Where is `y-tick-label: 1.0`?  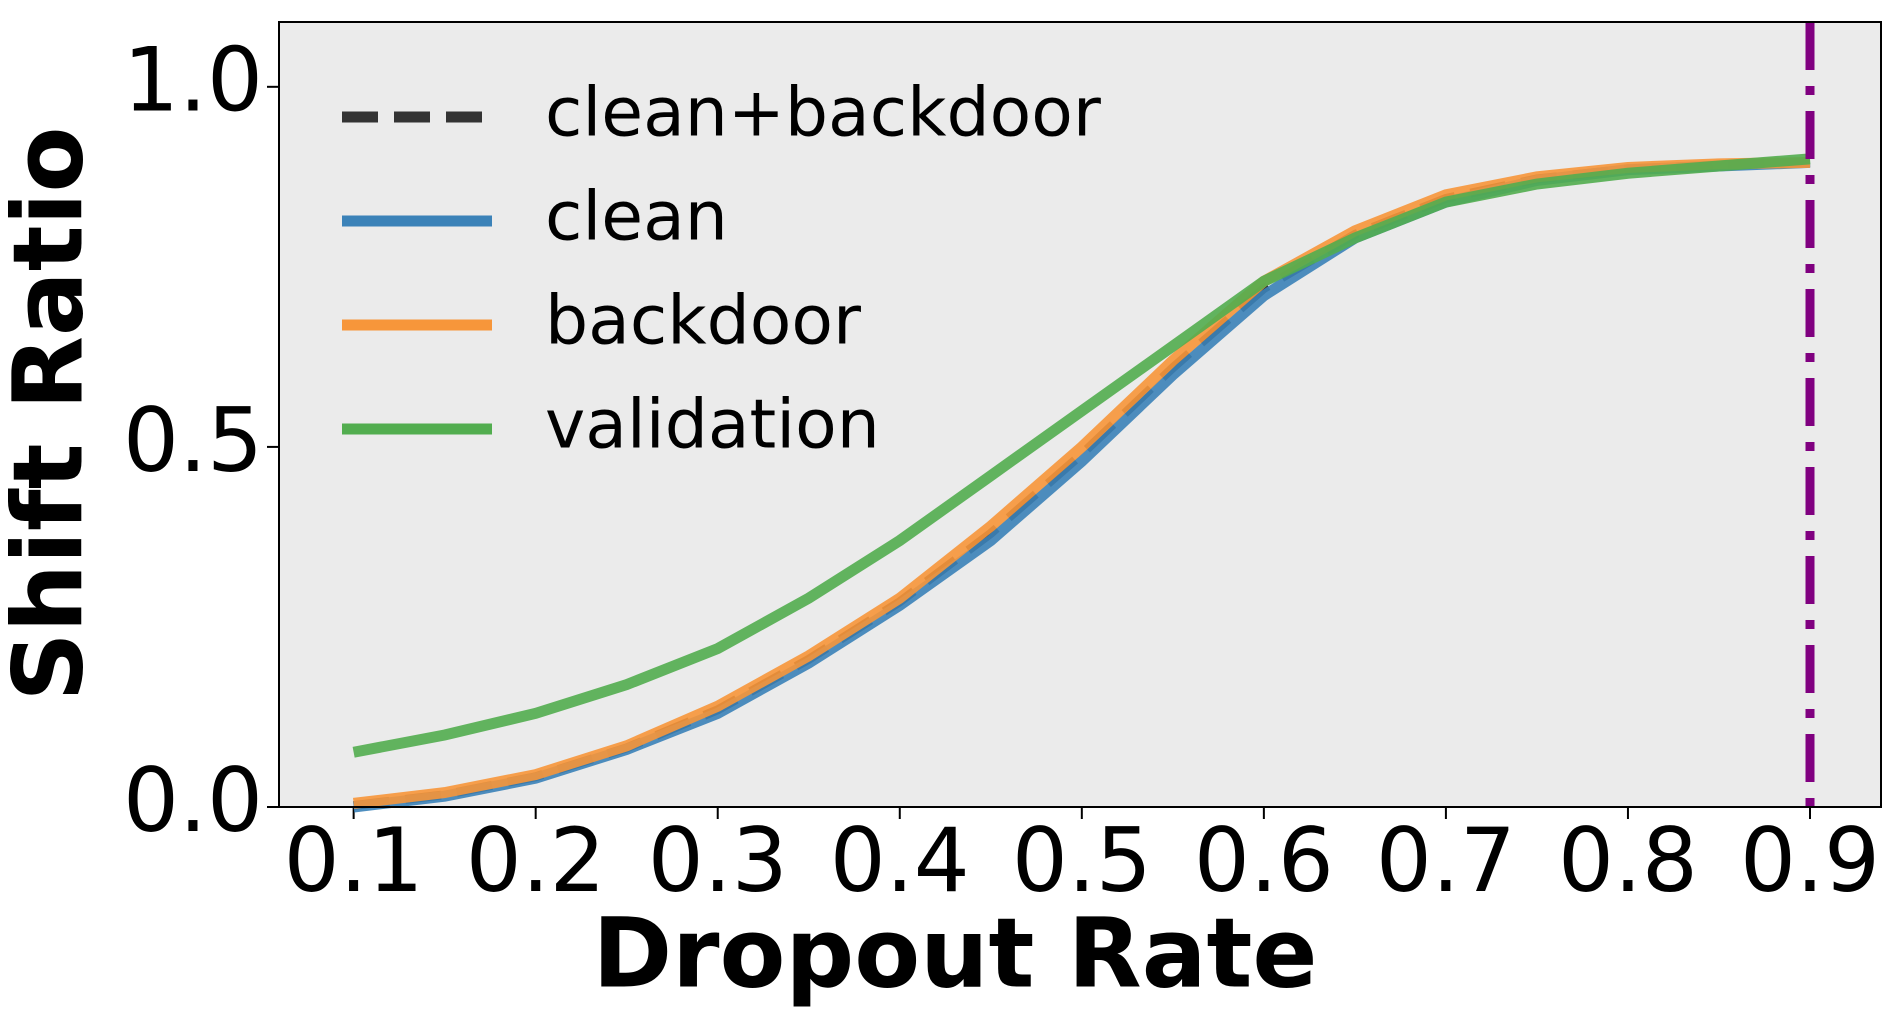
y-tick-label: 1.0 is located at coordinates (193, 80).